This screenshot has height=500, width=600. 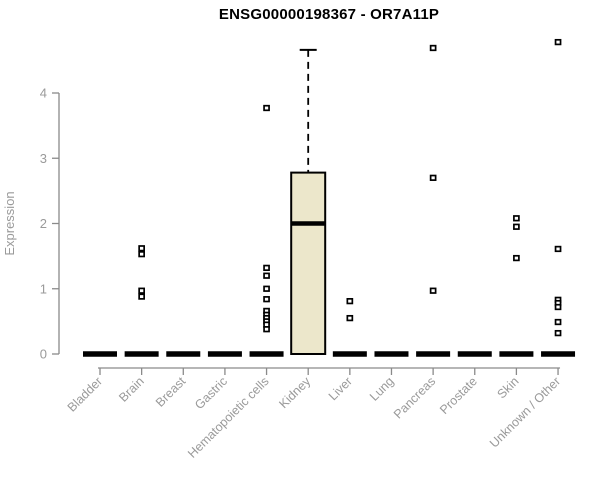 I want to click on x-tick-label: Pancreas, so click(x=414, y=397).